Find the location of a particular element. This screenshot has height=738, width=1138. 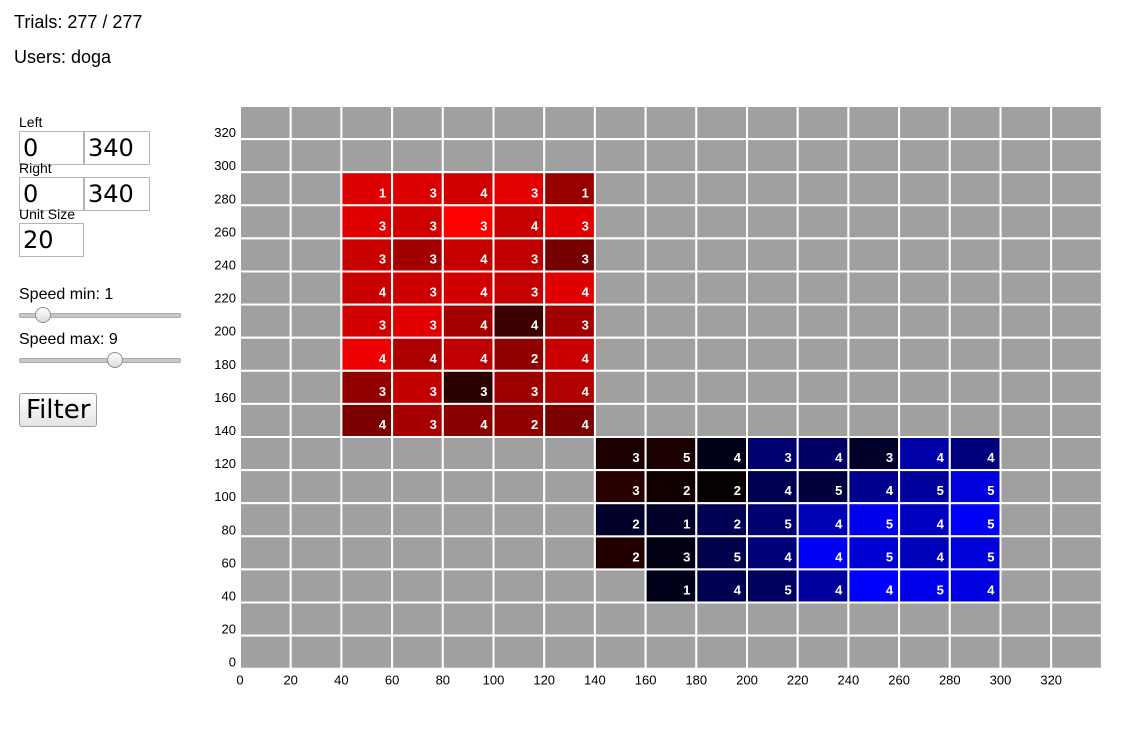

blue-cell-count: 3 is located at coordinates (686, 556).